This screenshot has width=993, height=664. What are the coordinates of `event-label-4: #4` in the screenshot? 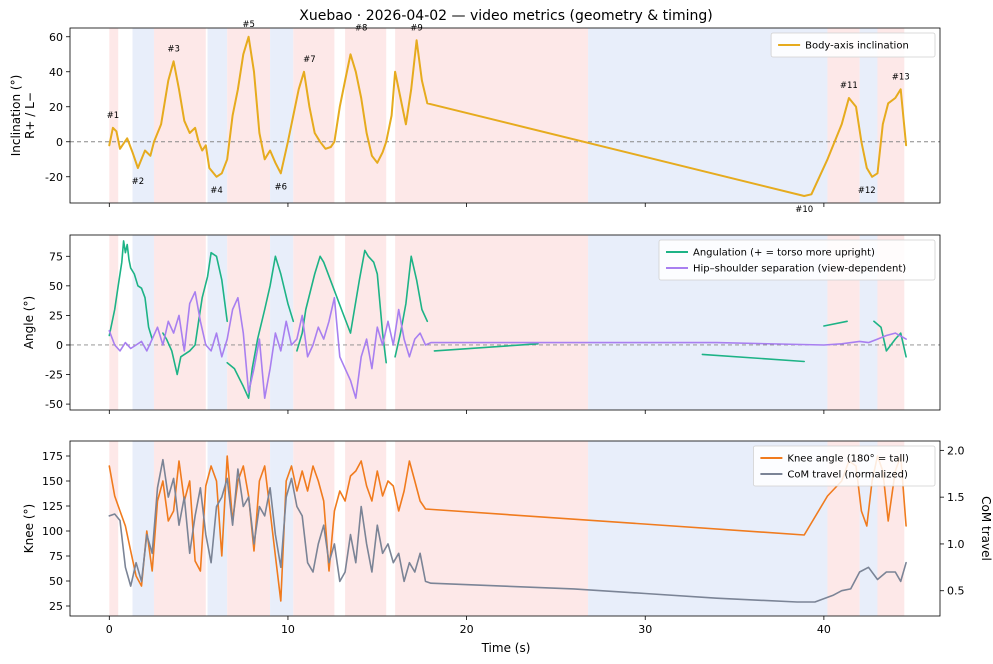 It's located at (216, 191).